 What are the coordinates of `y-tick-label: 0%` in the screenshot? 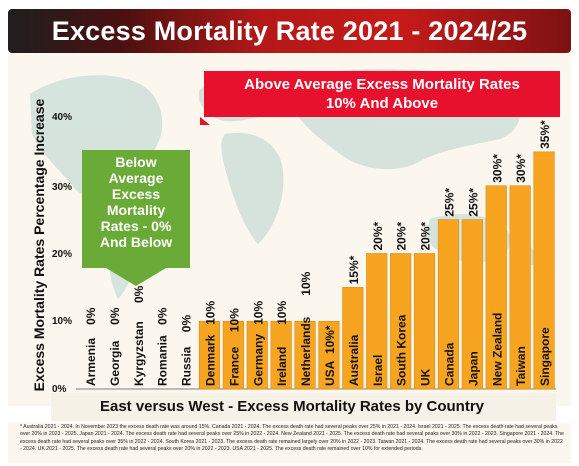 It's located at (59, 389).